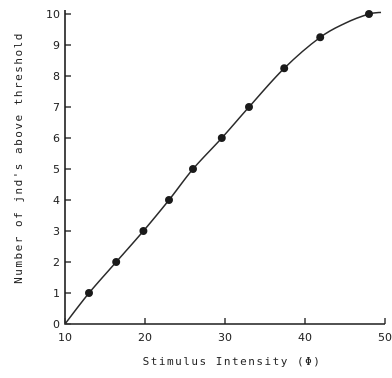 The image size is (392, 378). Describe the element at coordinates (305, 337) in the screenshot. I see `x-tick-label: 40` at that location.